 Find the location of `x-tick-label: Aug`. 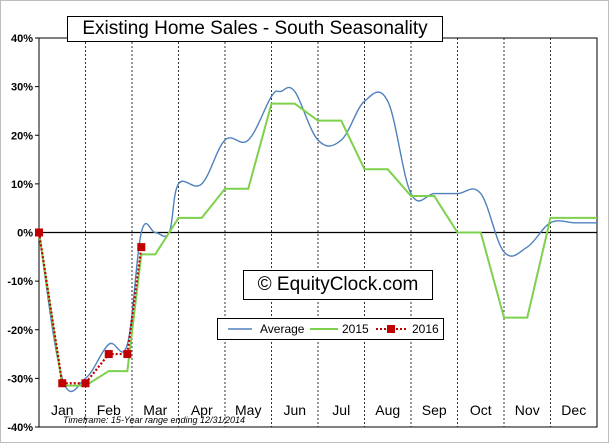

x-tick-label: Aug is located at coordinates (387, 410).